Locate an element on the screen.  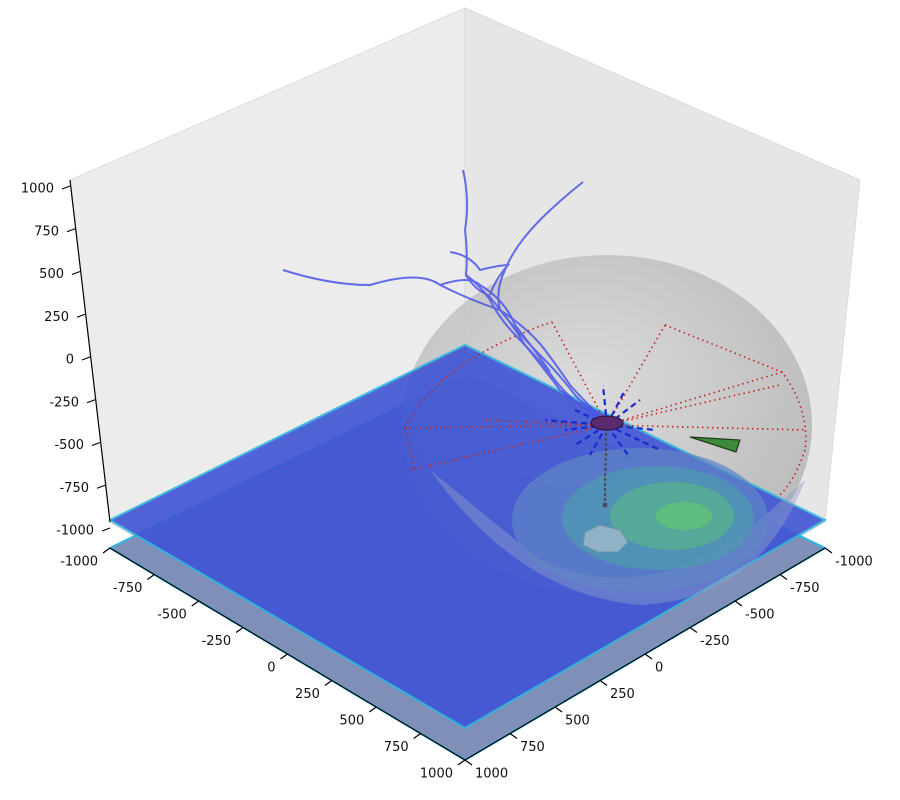
x-tick-label: 500 is located at coordinates (351, 721).